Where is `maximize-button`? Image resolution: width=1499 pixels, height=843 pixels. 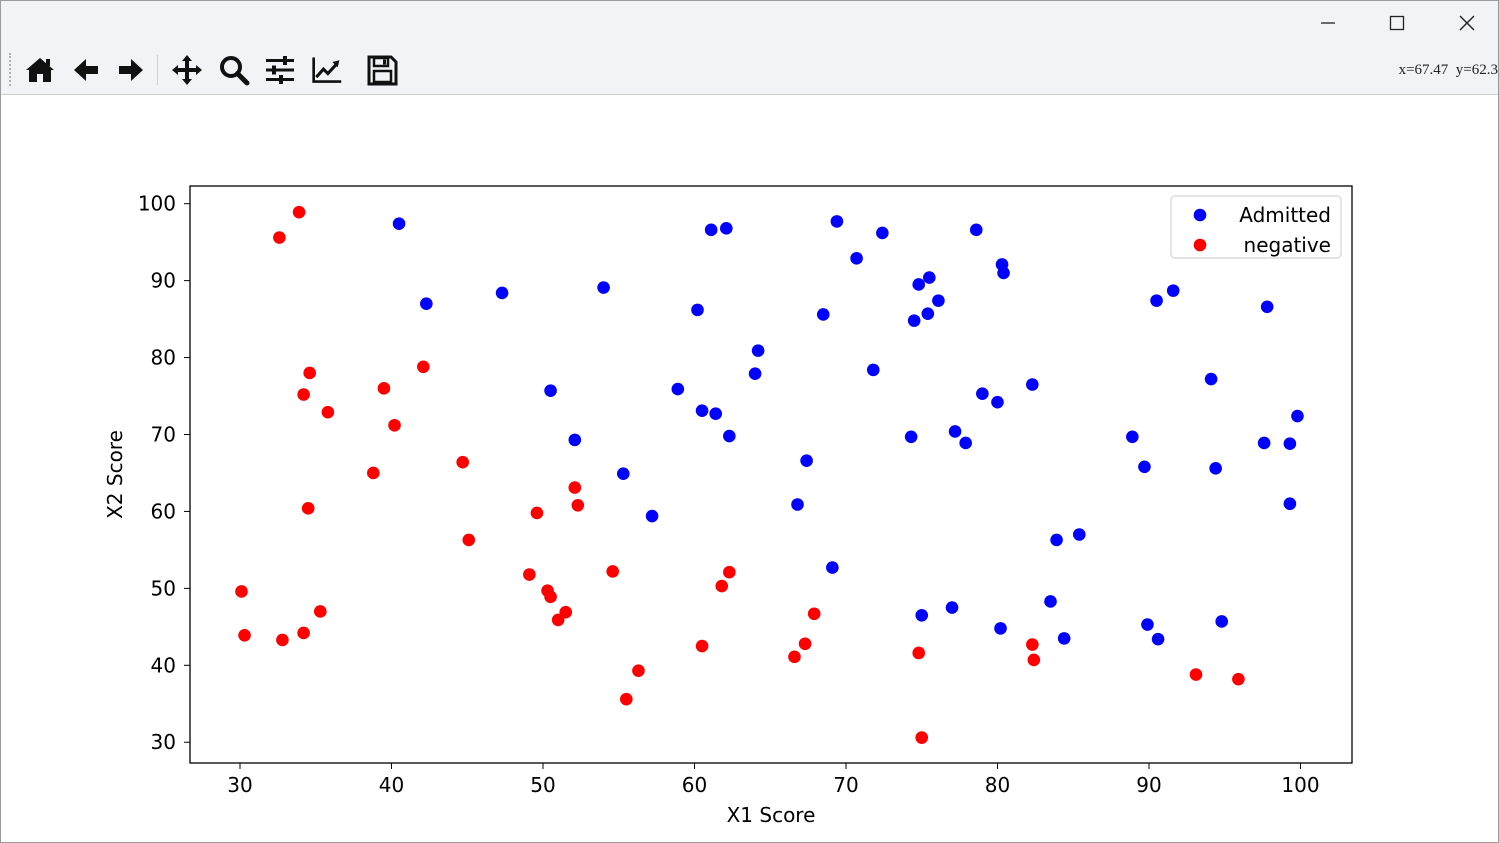 maximize-button is located at coordinates (1397, 23).